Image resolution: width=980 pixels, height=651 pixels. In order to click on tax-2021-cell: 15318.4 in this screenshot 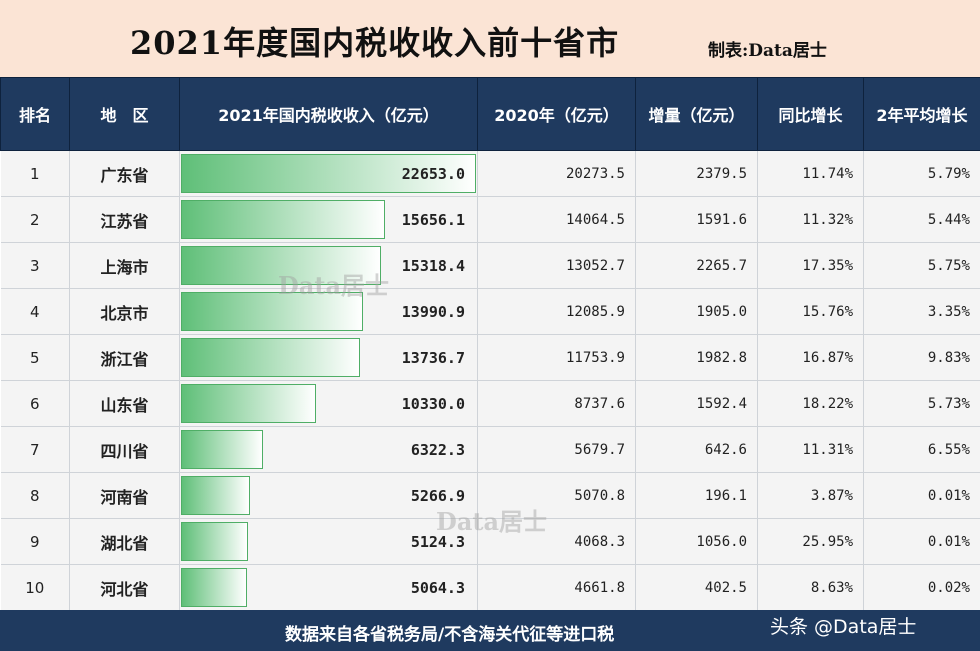, I will do `click(328, 265)`.